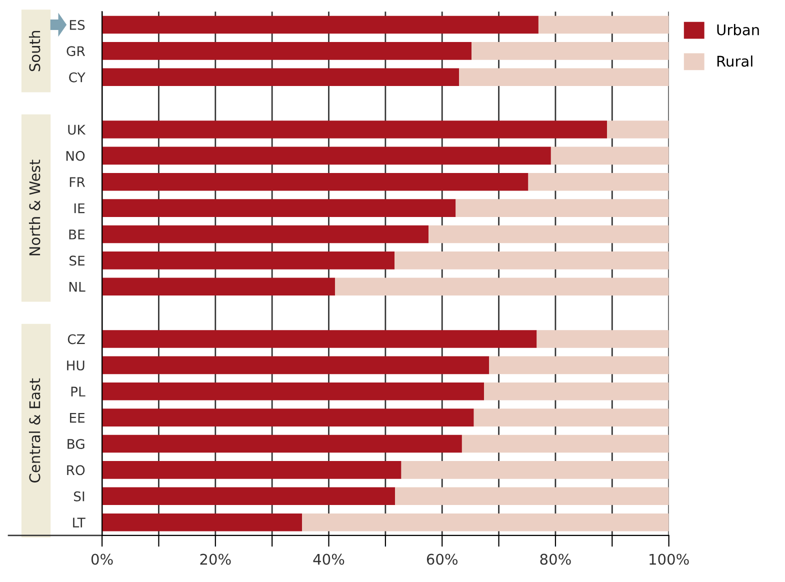 Image resolution: width=785 pixels, height=582 pixels. Describe the element at coordinates (555, 559) in the screenshot. I see `x-tick-label: 80%` at that location.